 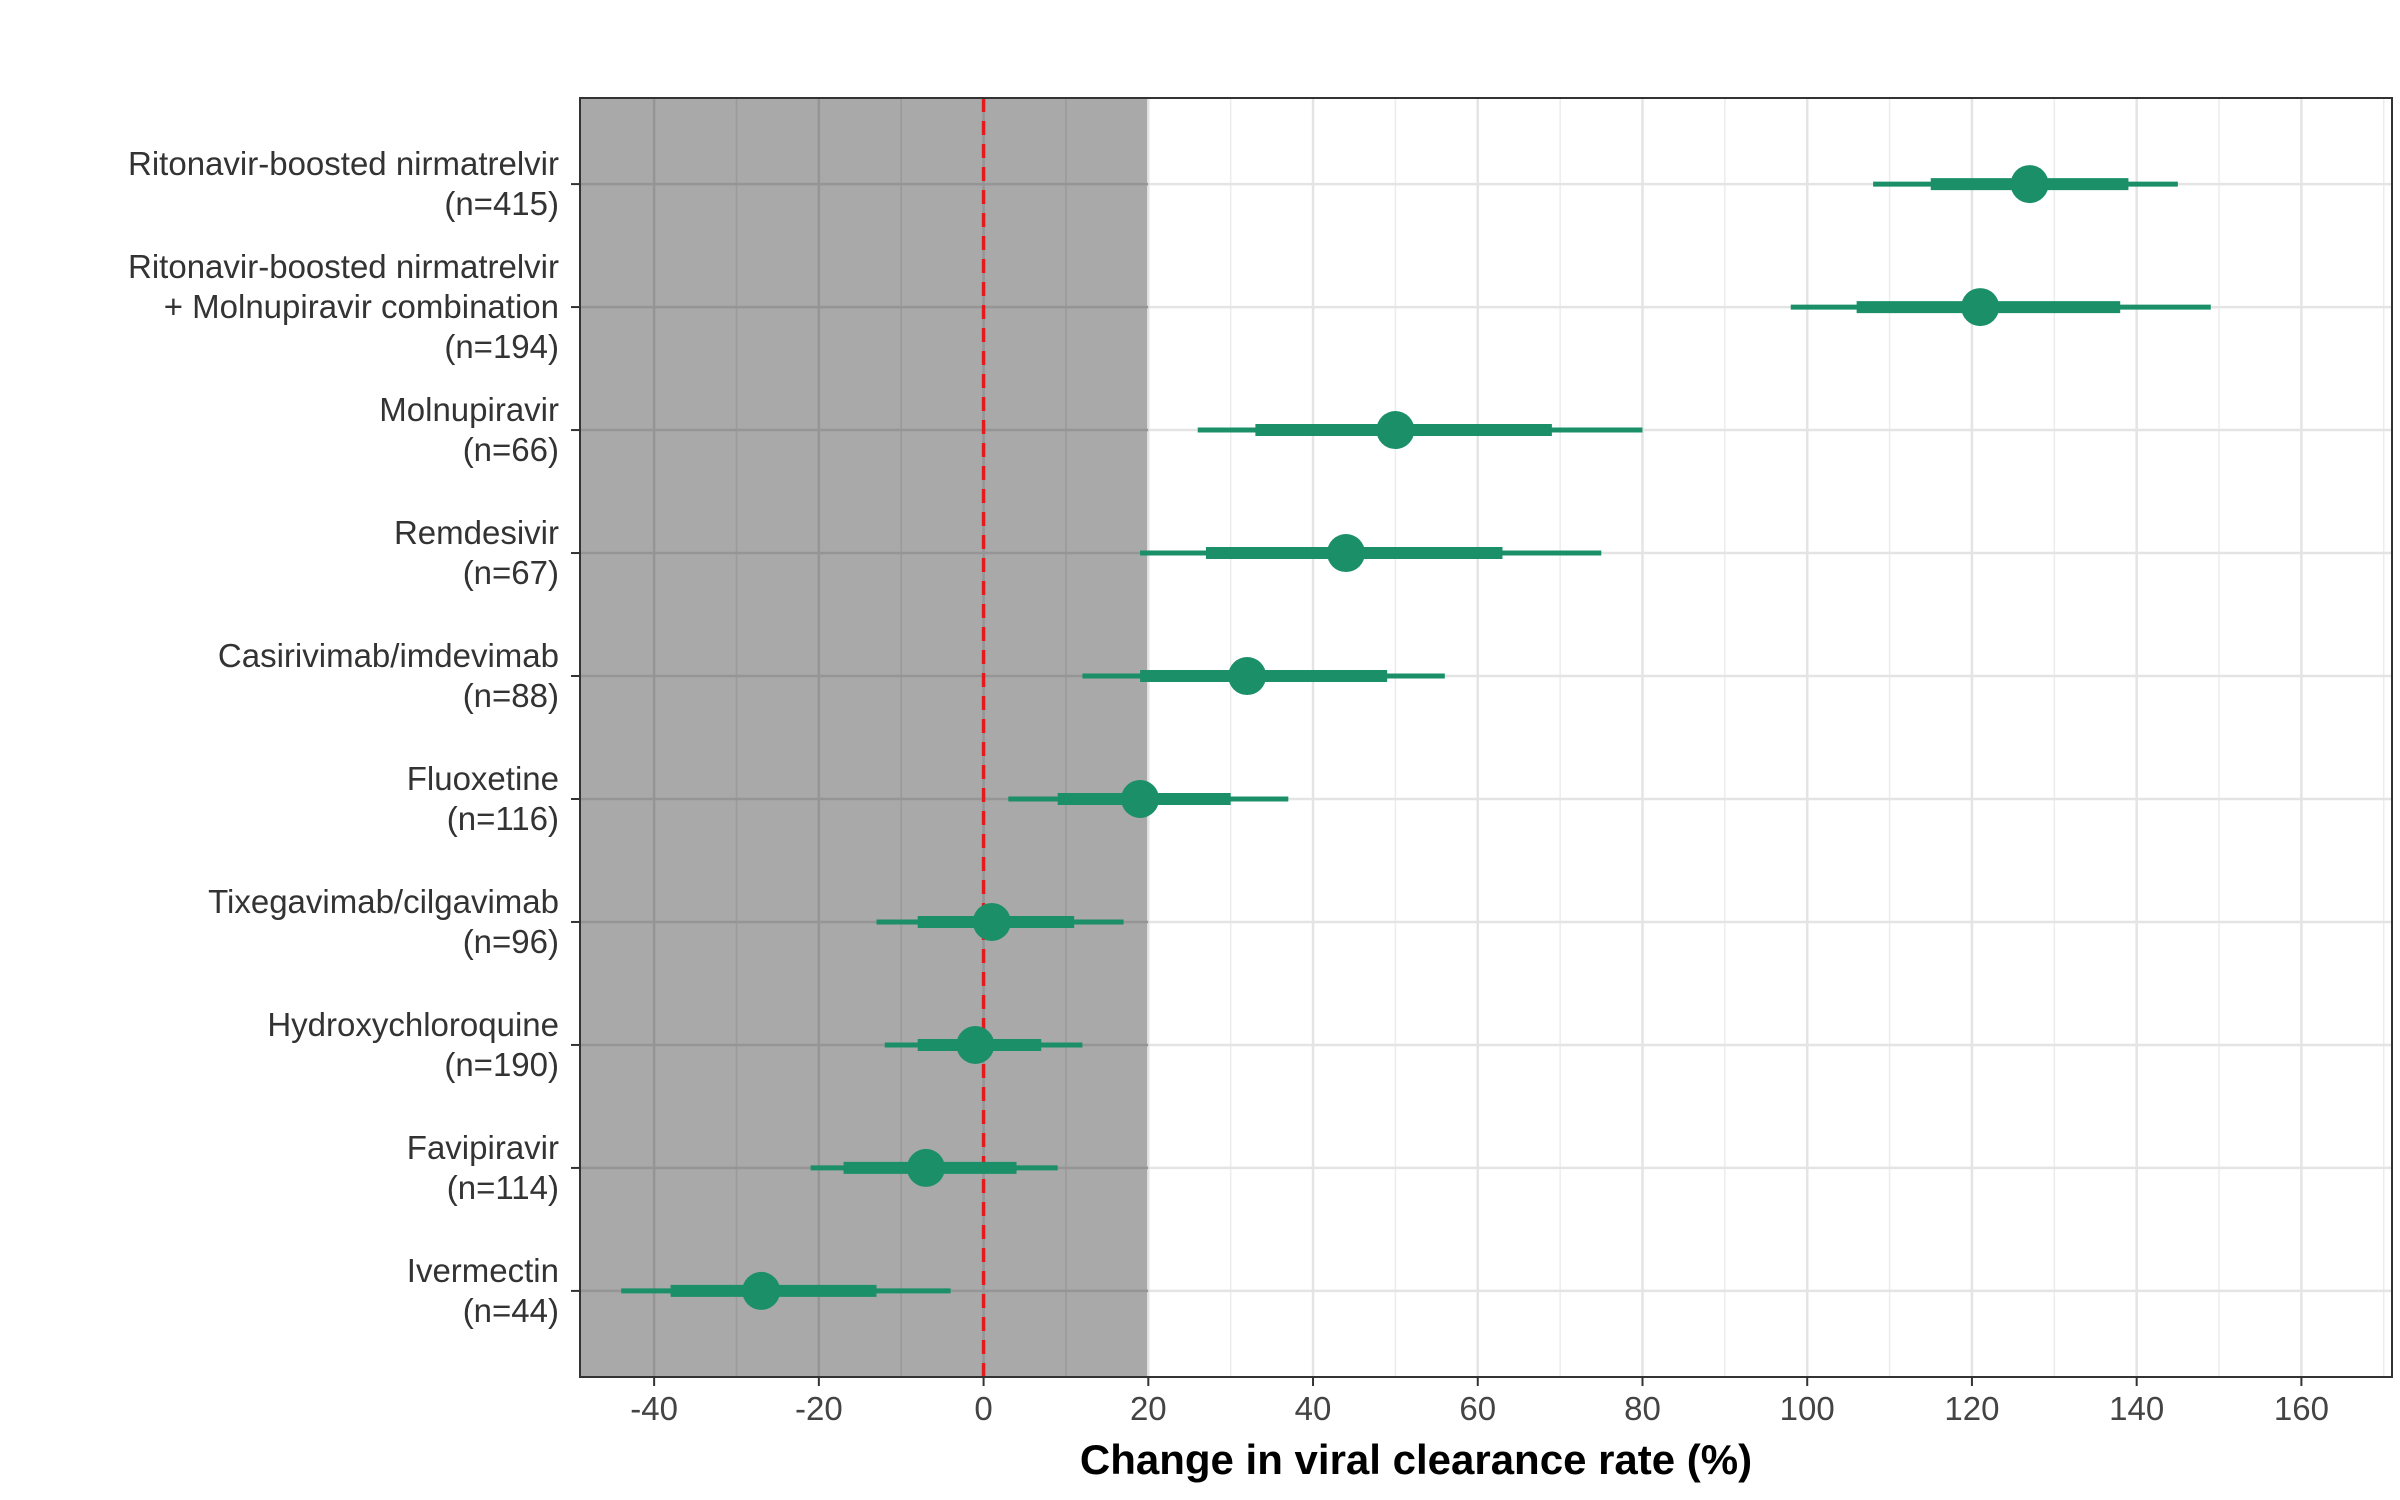 What do you see at coordinates (1477, 1408) in the screenshot?
I see `x-tick-label: 60` at bounding box center [1477, 1408].